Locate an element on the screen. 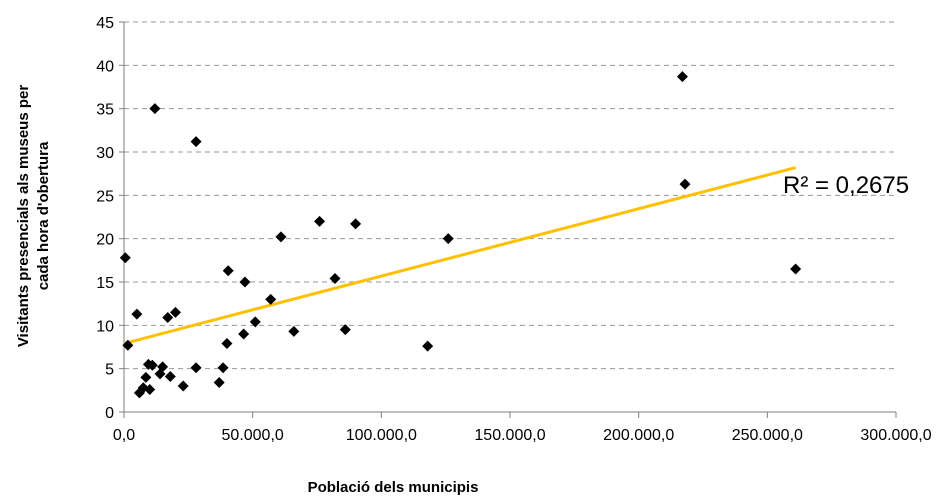 This screenshot has width=952, height=497. y-tick-label: 0 is located at coordinates (109, 413).